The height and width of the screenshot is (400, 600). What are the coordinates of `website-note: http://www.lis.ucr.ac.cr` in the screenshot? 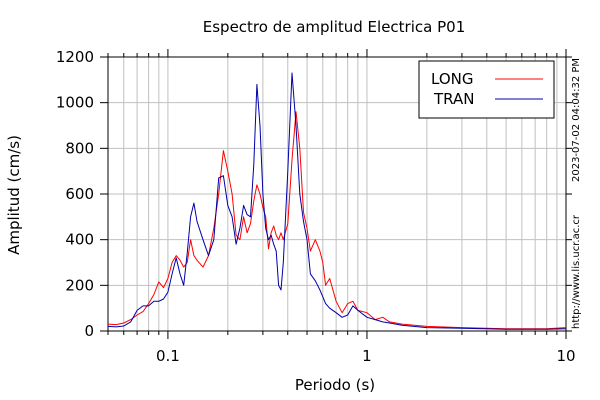 It's located at (576, 271).